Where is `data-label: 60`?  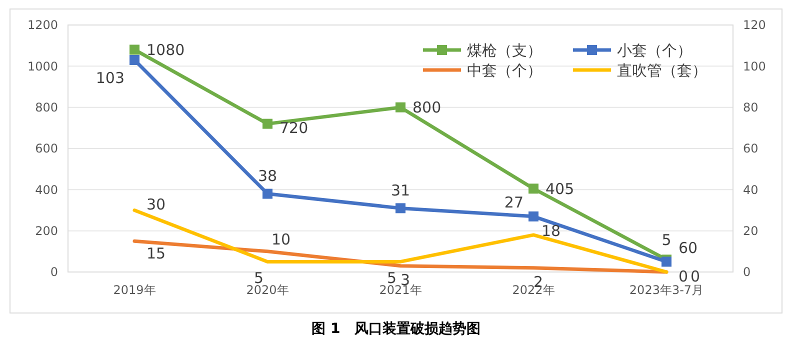
data-label: 60 is located at coordinates (688, 247).